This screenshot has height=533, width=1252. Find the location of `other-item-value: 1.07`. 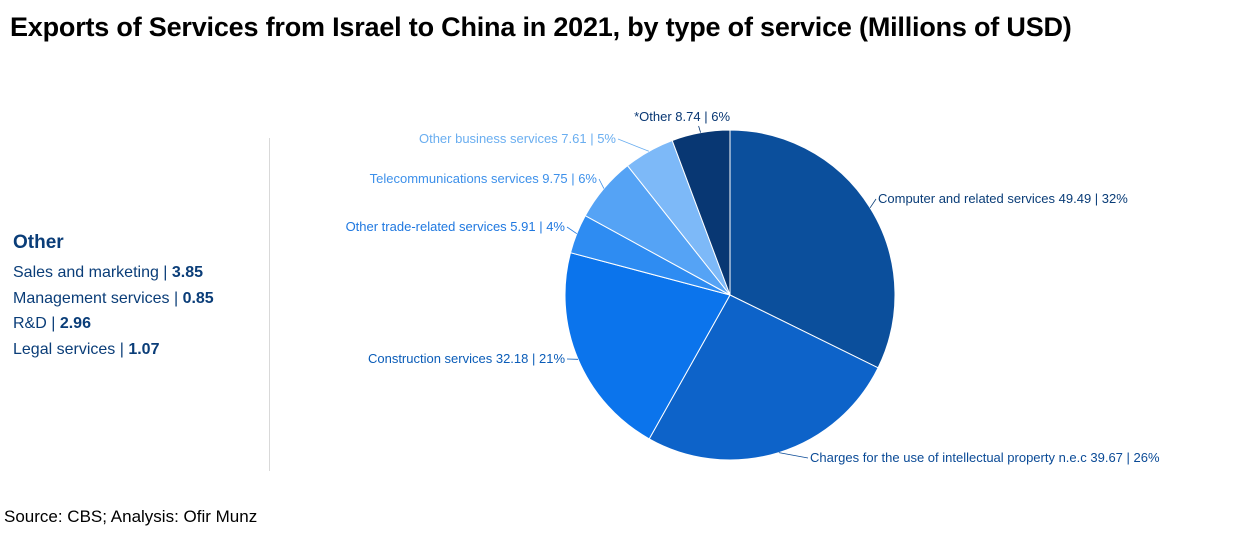

other-item-value: 1.07 is located at coordinates (144, 349).